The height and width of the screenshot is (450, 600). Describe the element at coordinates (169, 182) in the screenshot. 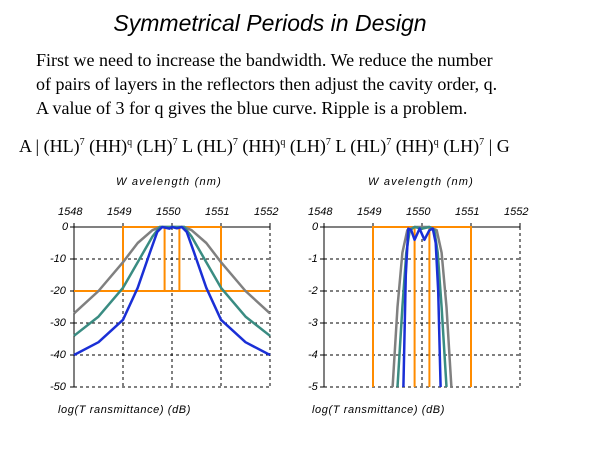

I see `left-chart-xlabel: W avelength (nm)` at that location.